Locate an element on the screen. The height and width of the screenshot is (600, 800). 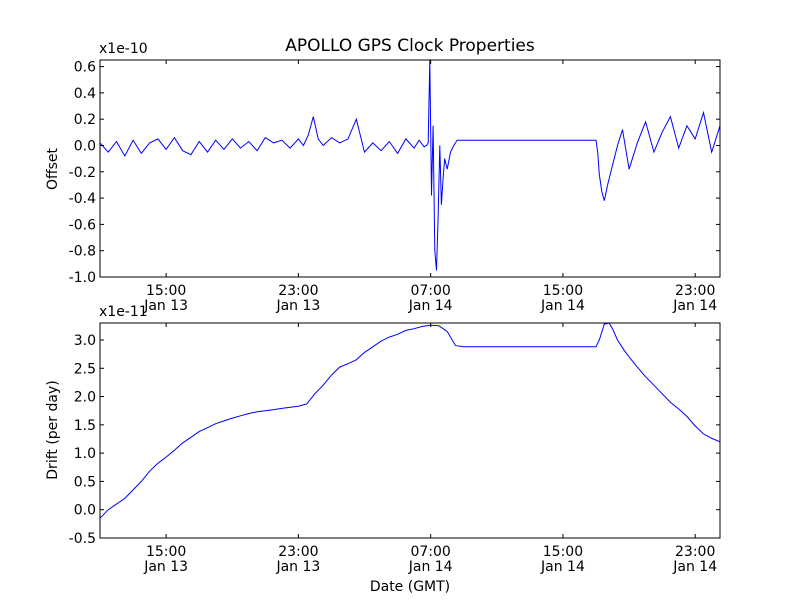
drift-ytick-label: 2.5 is located at coordinates (85, 369).